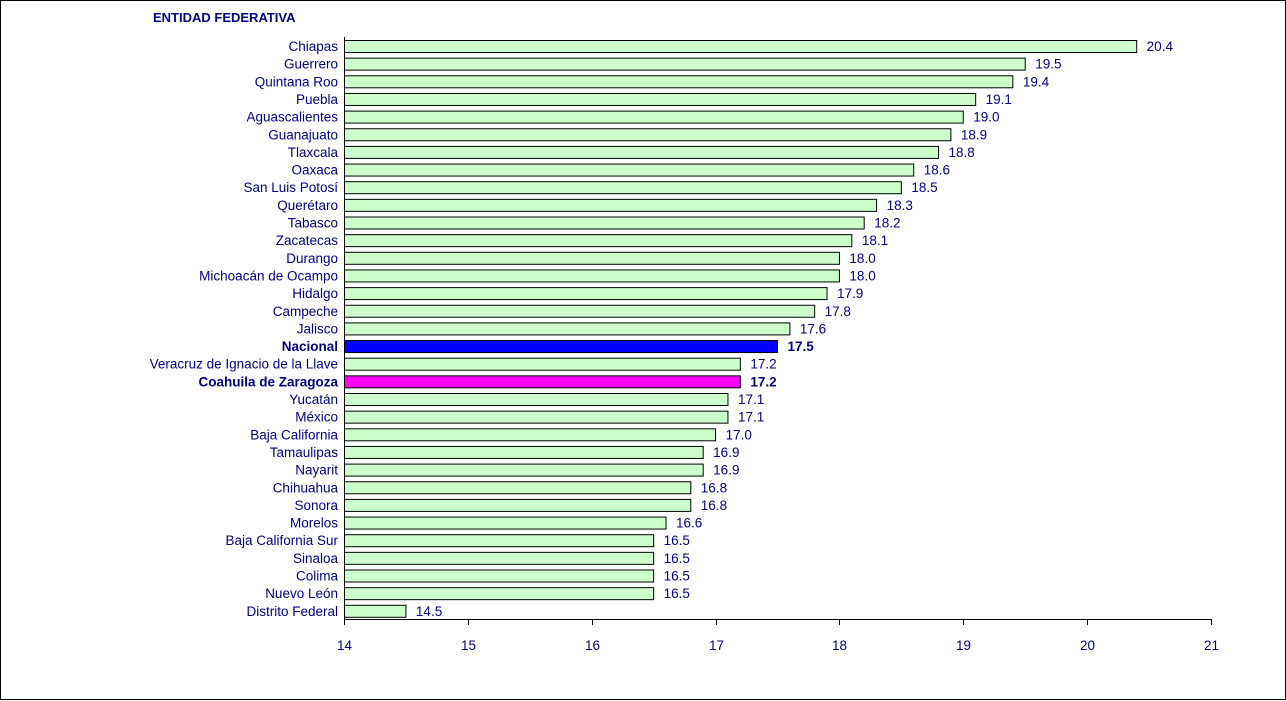 The width and height of the screenshot is (1286, 701). Describe the element at coordinates (1211, 645) in the screenshot. I see `x-tick-label-21: 21` at that location.